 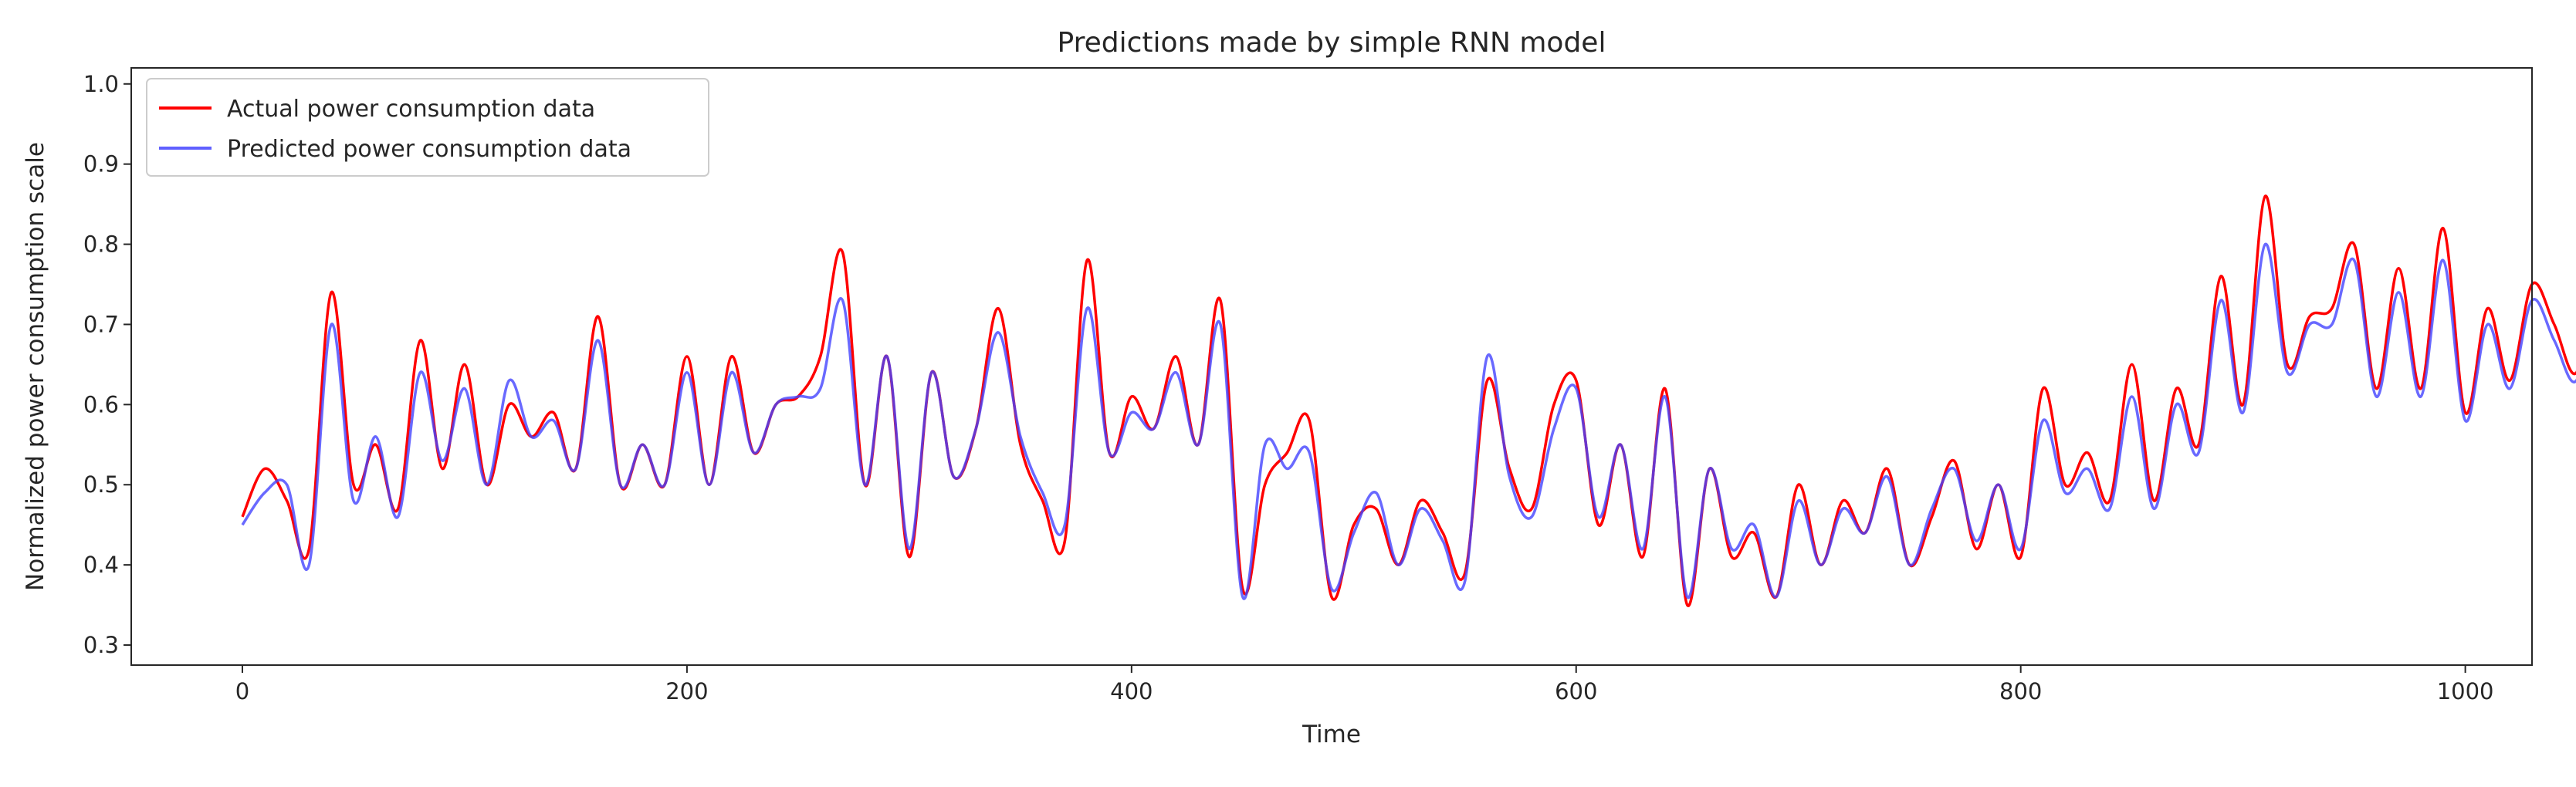 What do you see at coordinates (101, 84) in the screenshot?
I see `y-tick-label: 1.0` at bounding box center [101, 84].